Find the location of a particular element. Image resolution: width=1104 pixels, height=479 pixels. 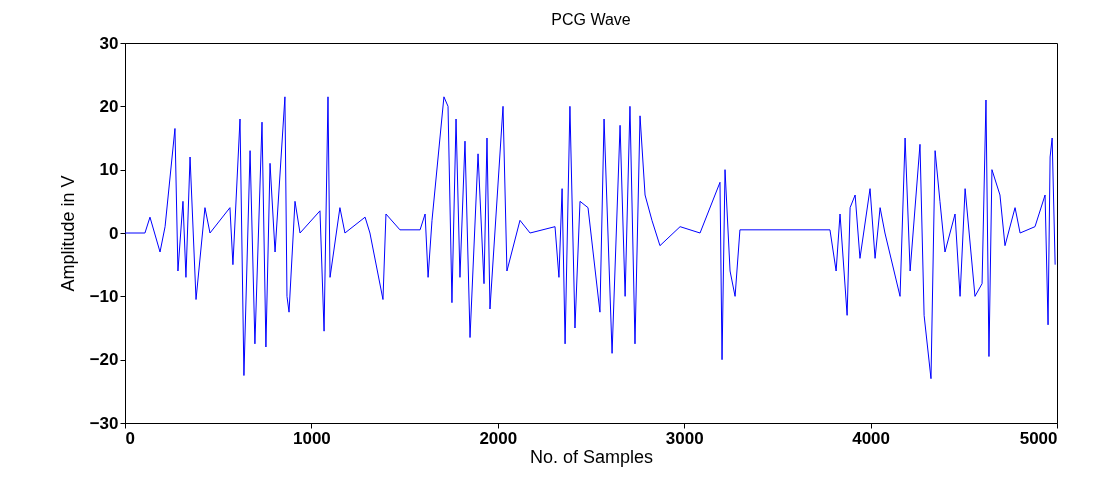

y-tick-label: 0 is located at coordinates (114, 233).